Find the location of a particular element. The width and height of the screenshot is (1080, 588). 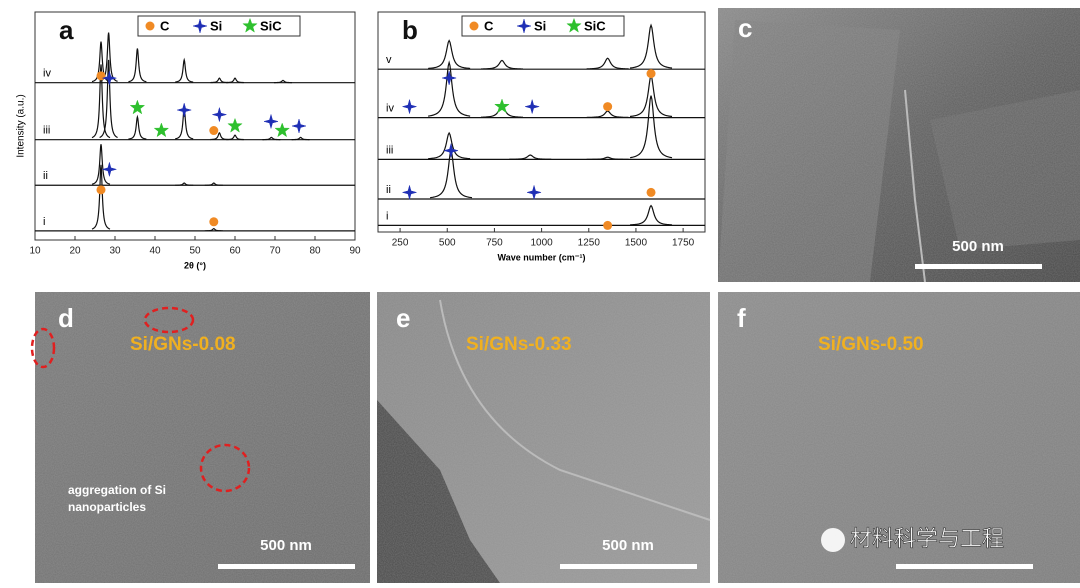

watermark: 材料科学与工程 is located at coordinates (927, 538).